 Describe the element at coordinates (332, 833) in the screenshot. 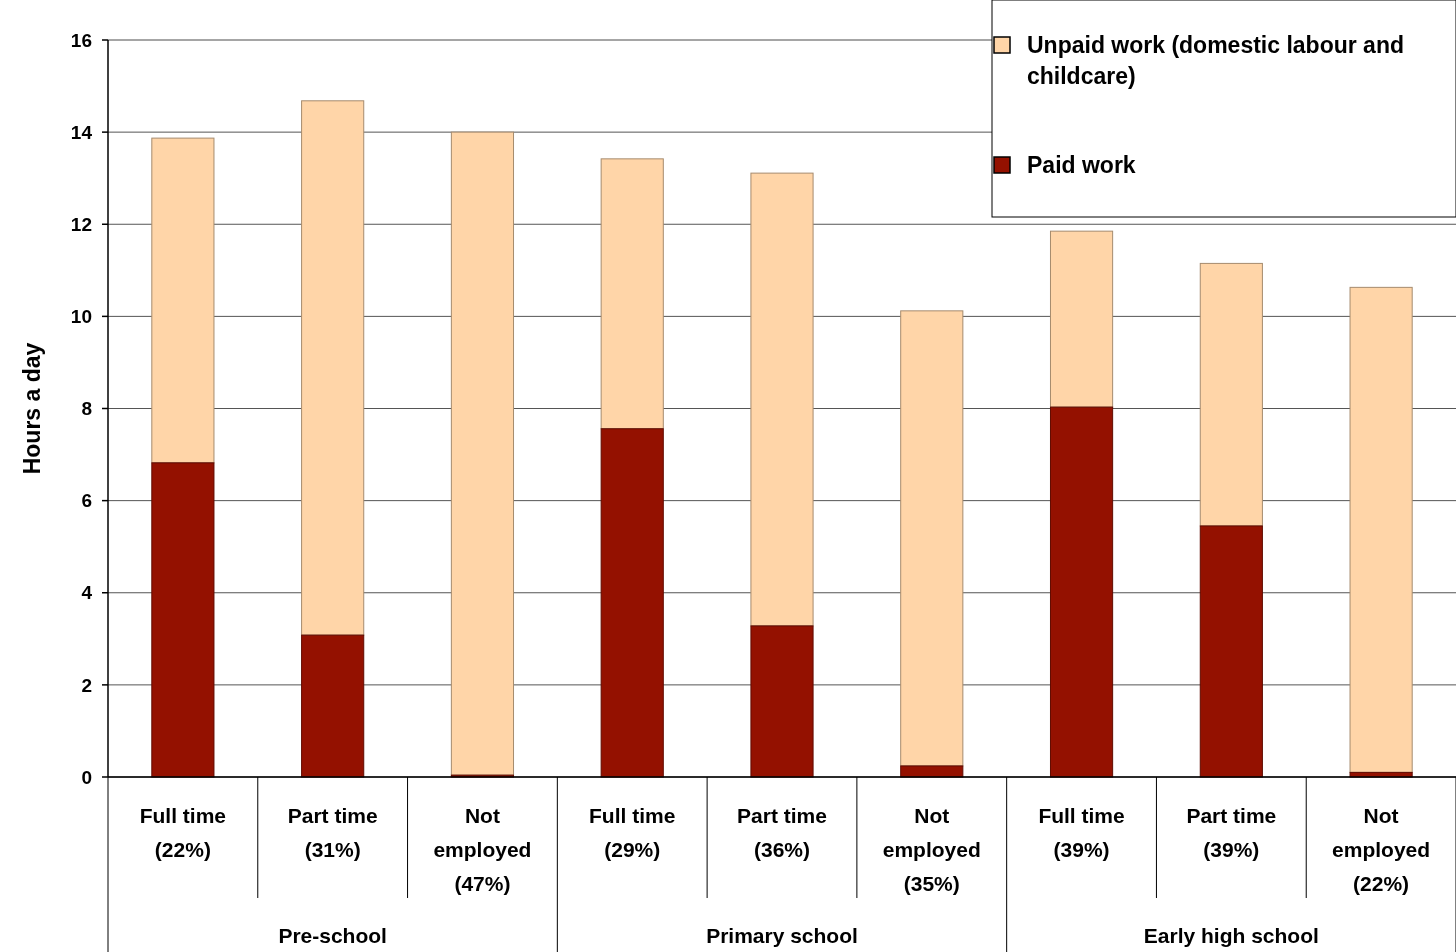

I see `x-tick-label: Part time (31%)` at that location.